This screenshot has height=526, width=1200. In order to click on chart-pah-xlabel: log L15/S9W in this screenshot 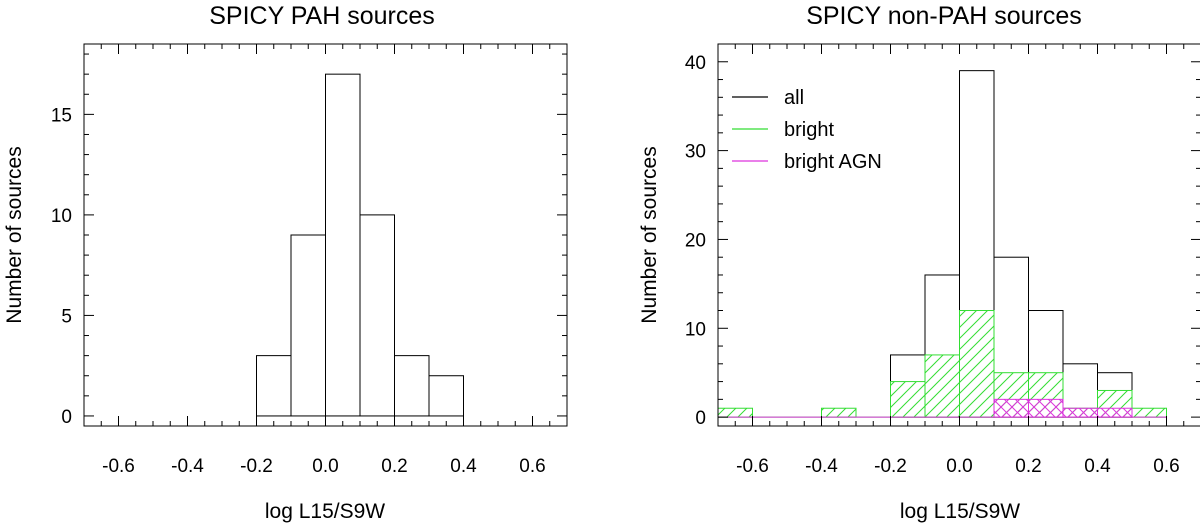, I will do `click(325, 511)`.